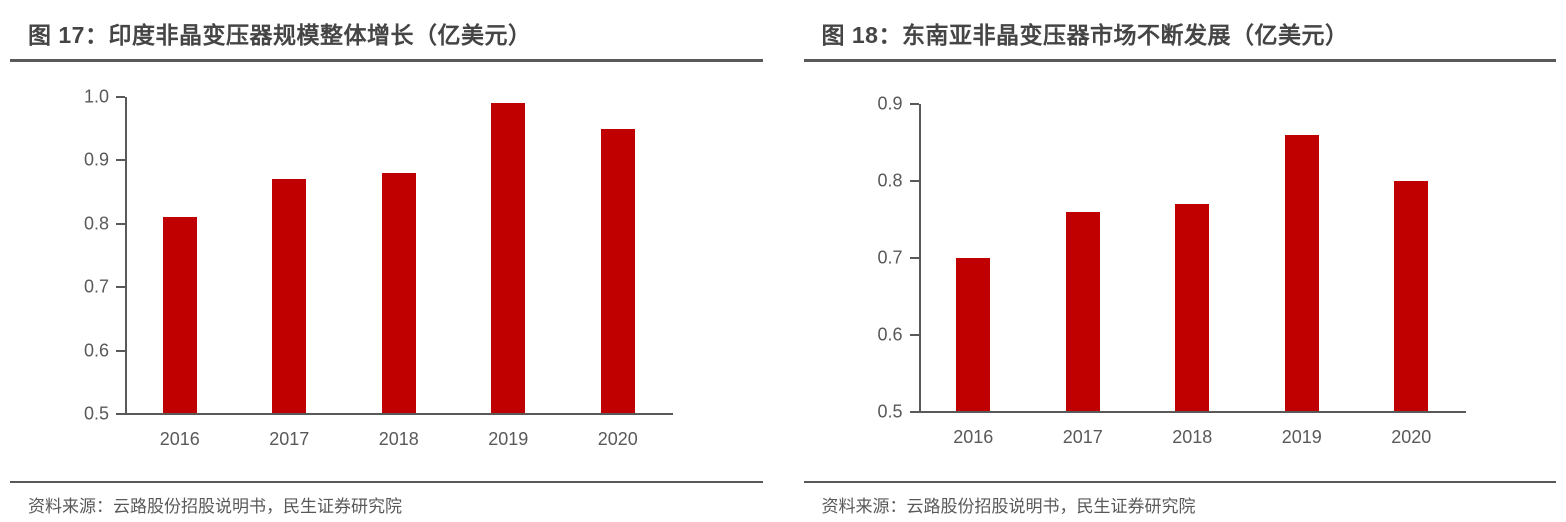  I want to click on y-axis-label: 1.0, so click(96, 96).